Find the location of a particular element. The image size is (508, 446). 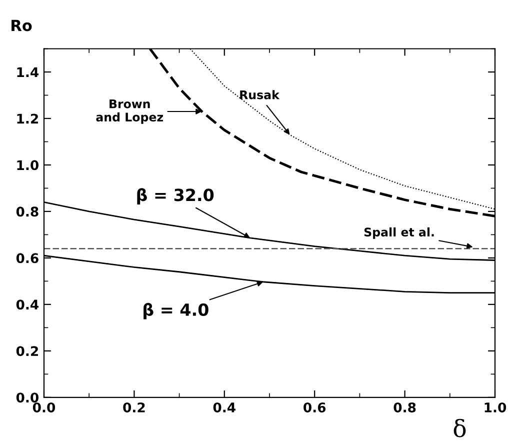

annotation: β = 32.0 is located at coordinates (175, 196).